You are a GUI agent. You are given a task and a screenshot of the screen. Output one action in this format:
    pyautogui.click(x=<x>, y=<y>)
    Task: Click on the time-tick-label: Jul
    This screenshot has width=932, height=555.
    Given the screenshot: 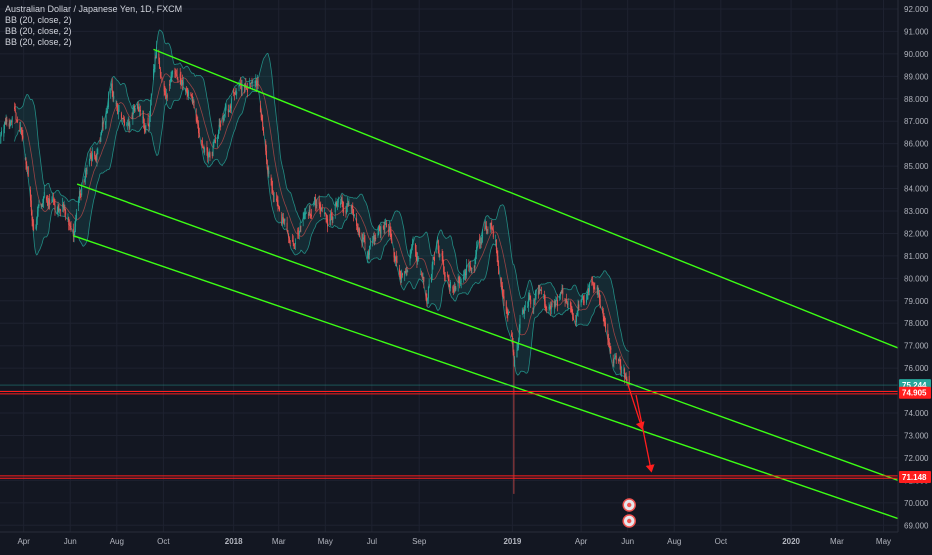 What is the action you would take?
    pyautogui.click(x=372, y=541)
    